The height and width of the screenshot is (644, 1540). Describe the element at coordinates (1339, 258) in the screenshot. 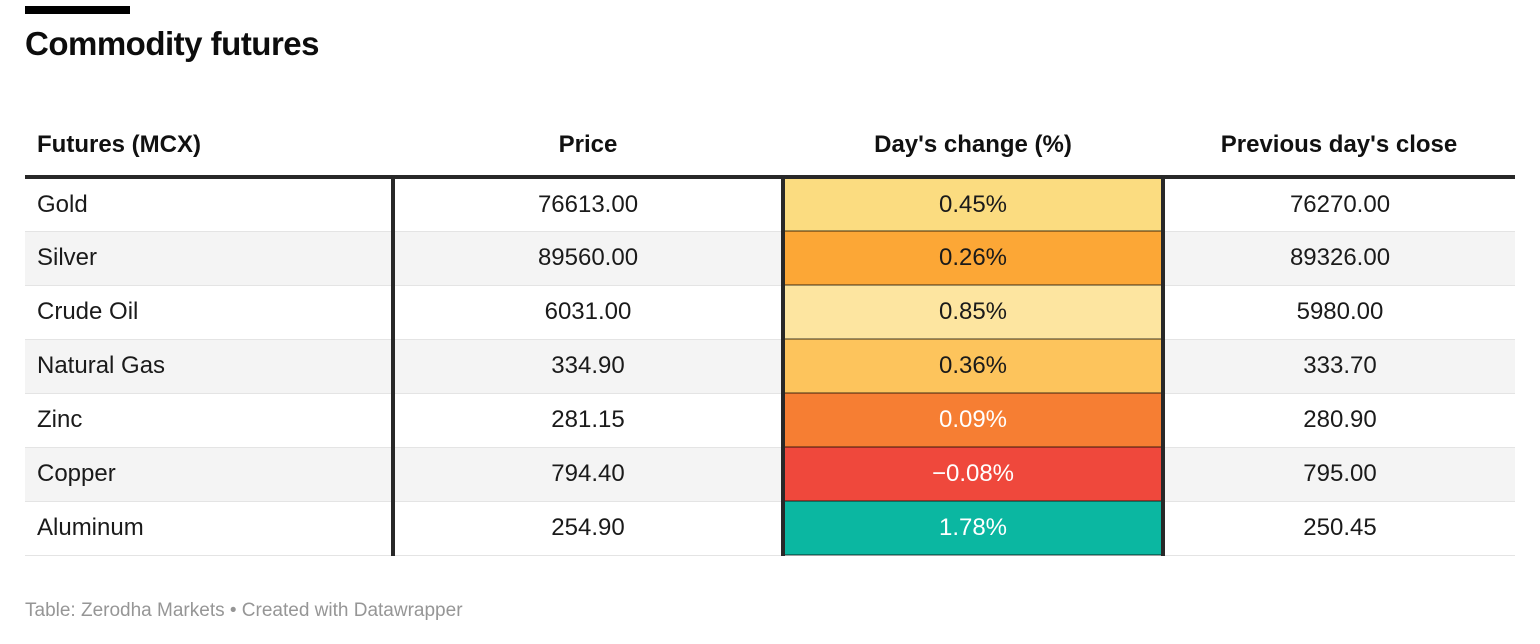

I see `prev-close-value: 89326.00` at that location.